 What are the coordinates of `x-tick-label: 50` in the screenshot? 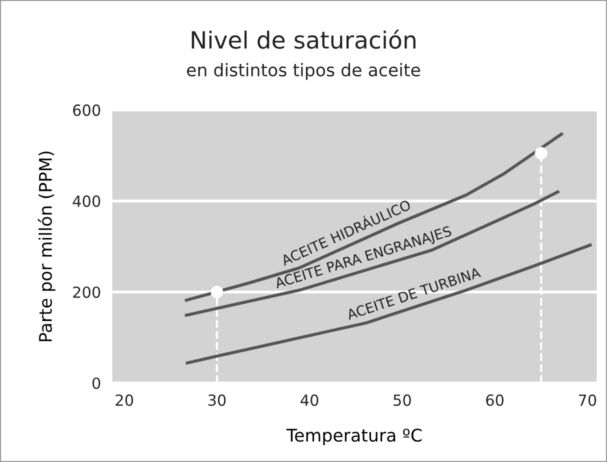 It's located at (402, 400).